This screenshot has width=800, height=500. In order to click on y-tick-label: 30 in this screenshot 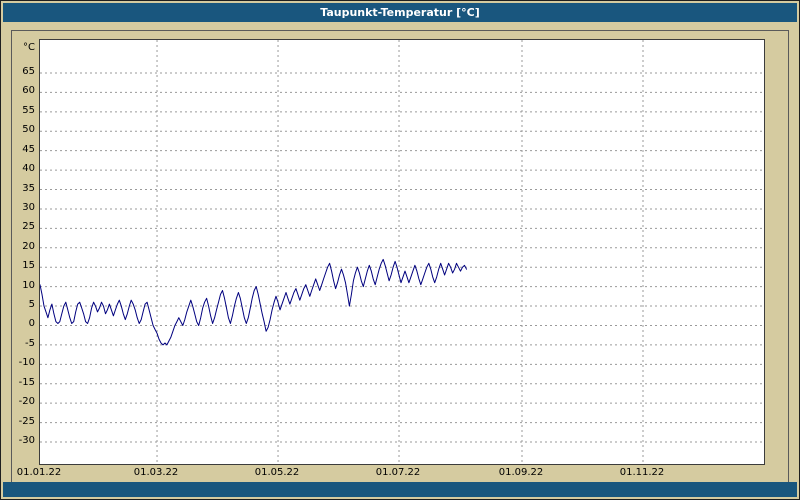, I will do `click(28, 207)`.